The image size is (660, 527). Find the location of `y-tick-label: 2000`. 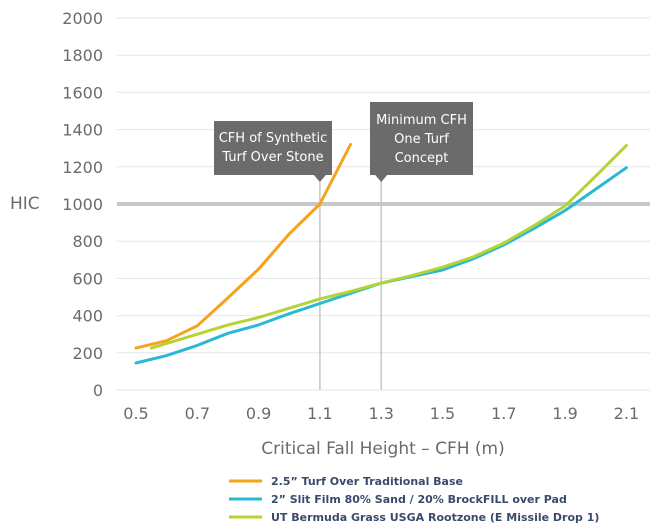

y-tick-label: 2000 is located at coordinates (82, 18).